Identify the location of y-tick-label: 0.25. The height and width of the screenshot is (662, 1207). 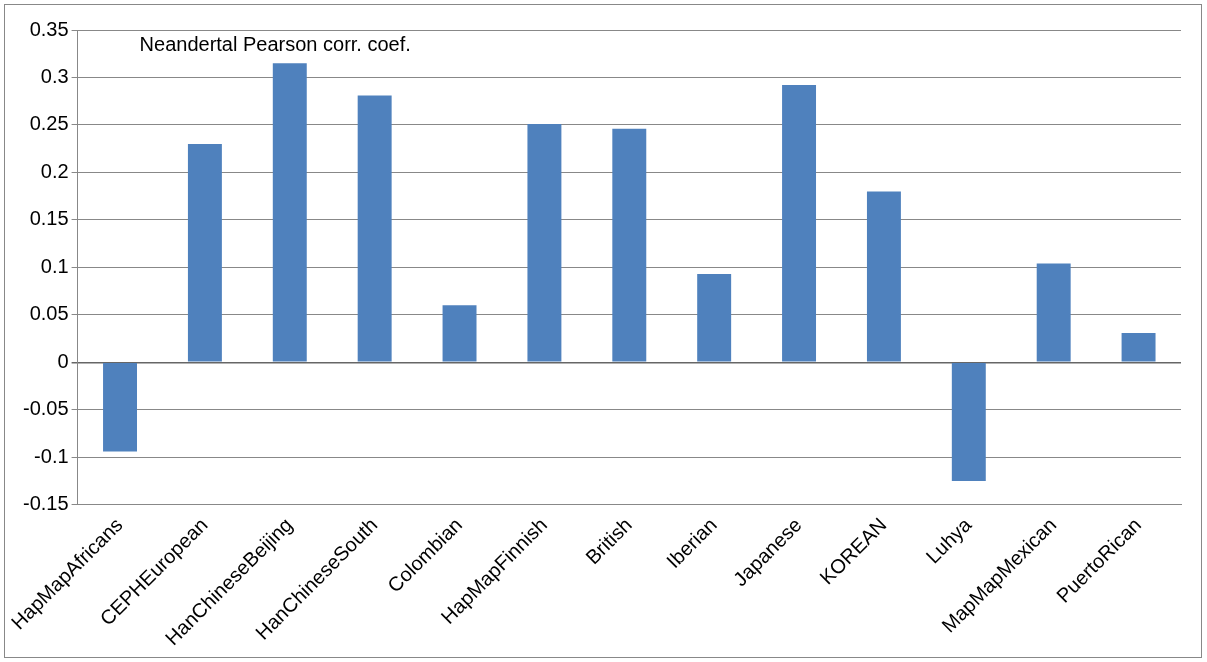
(49, 123).